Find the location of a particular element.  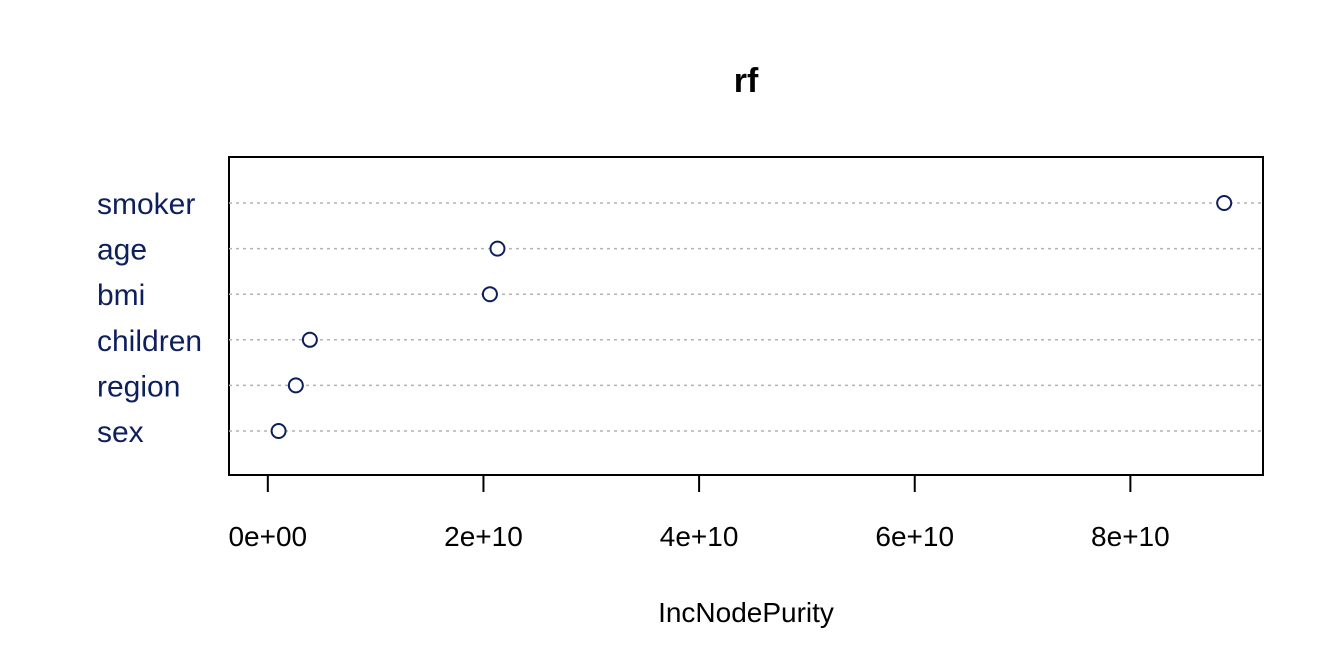

point-age is located at coordinates (497, 248).